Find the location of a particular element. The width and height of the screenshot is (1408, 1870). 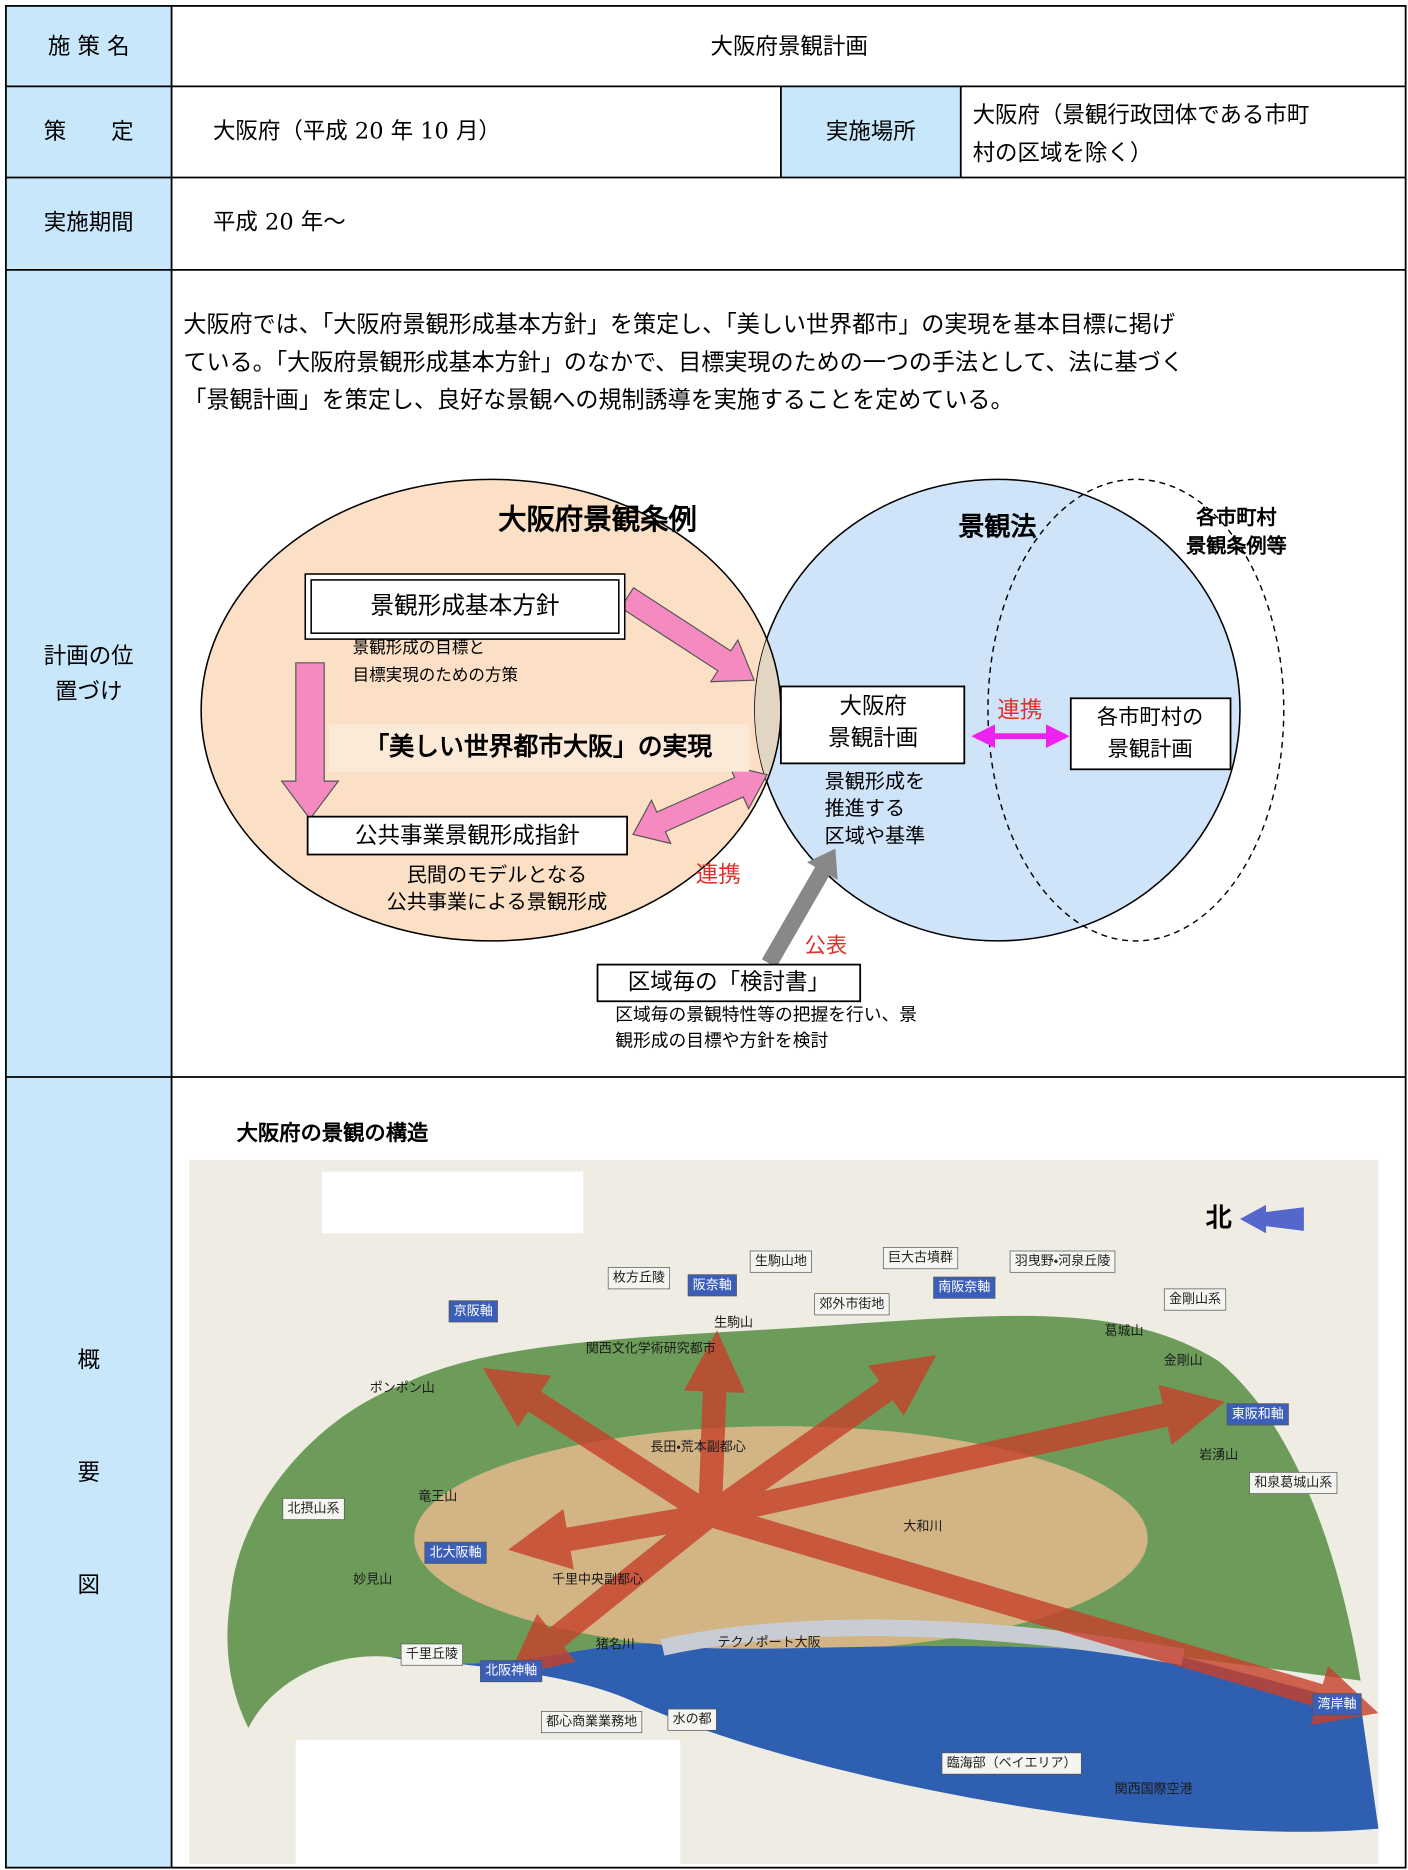

row-label: 置づけ is located at coordinates (88, 692).